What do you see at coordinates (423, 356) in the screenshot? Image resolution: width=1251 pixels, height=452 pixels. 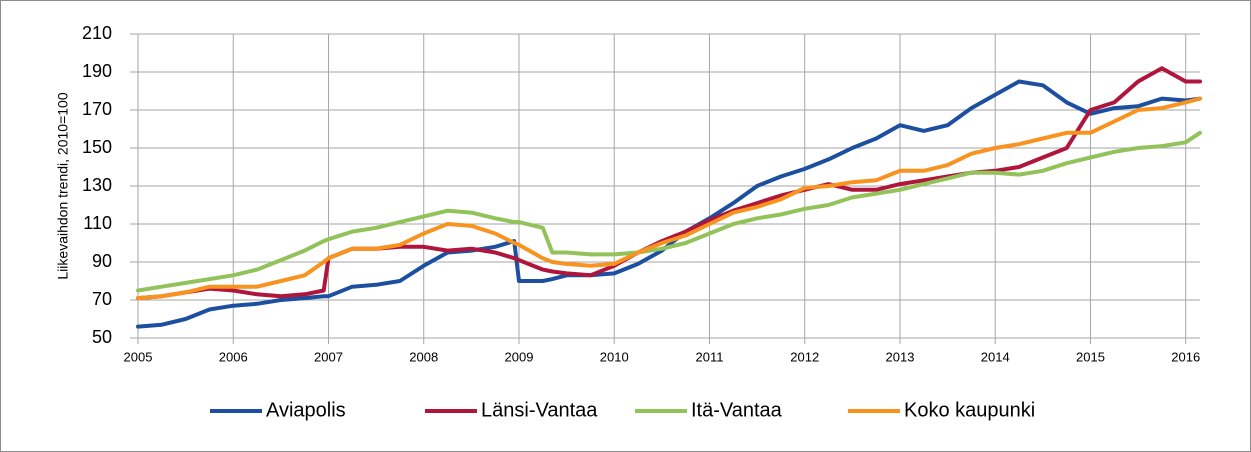 I see `x-tick-label: 2008` at bounding box center [423, 356].